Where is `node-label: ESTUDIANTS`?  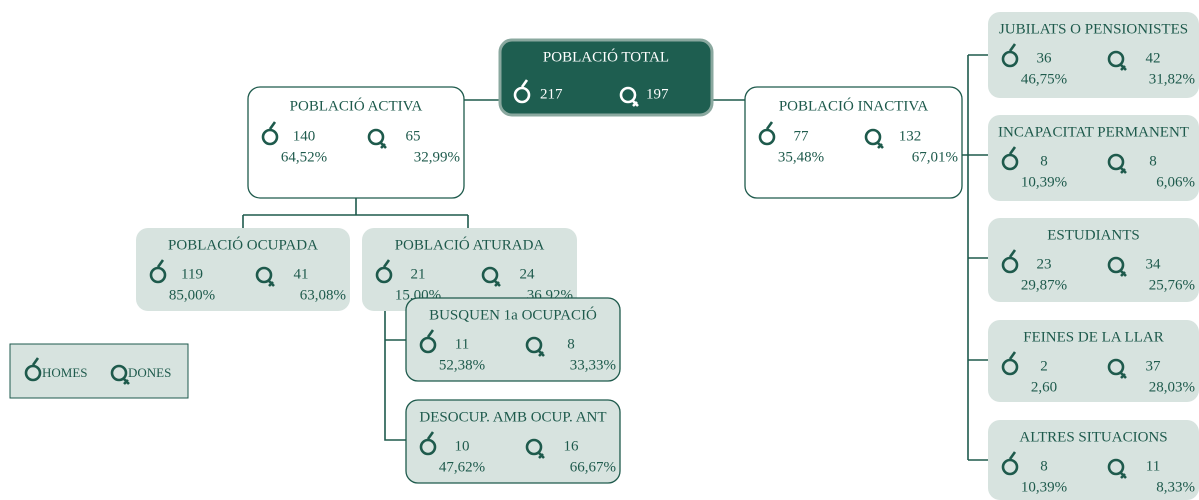
node-label: ESTUDIANTS is located at coordinates (1093, 235).